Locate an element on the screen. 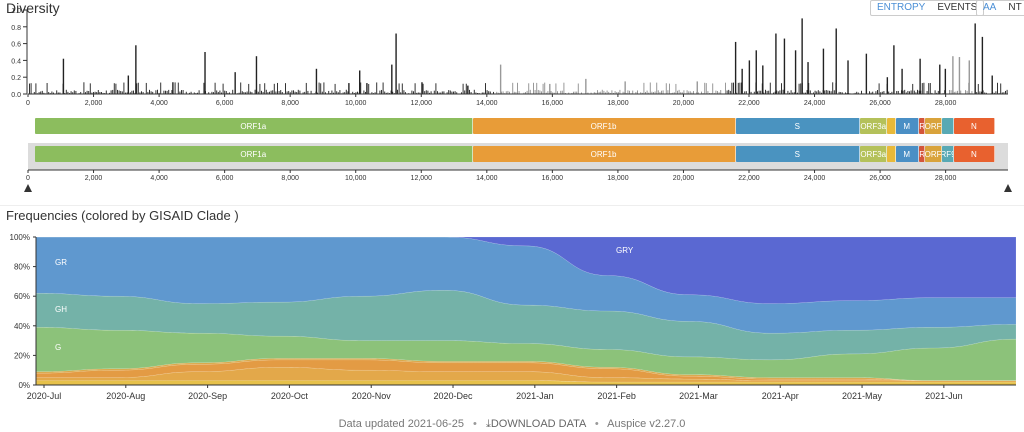 The width and height of the screenshot is (1024, 432). gene-m: M is located at coordinates (907, 126).